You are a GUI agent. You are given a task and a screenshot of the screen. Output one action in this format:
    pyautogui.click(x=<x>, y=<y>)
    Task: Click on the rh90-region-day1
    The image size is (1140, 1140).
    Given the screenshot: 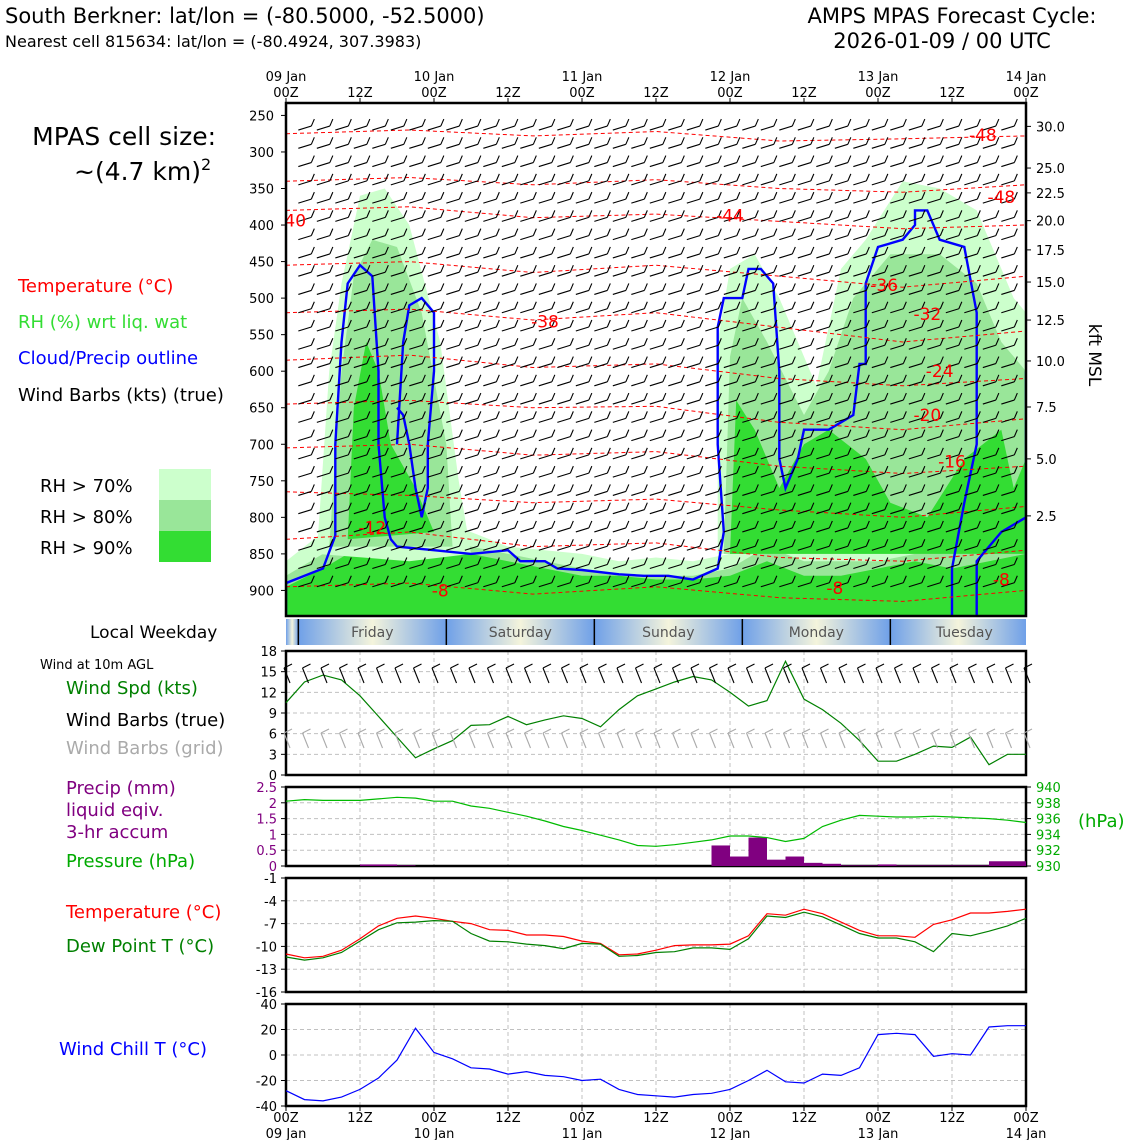 What is the action you would take?
    pyautogui.click(x=390, y=441)
    